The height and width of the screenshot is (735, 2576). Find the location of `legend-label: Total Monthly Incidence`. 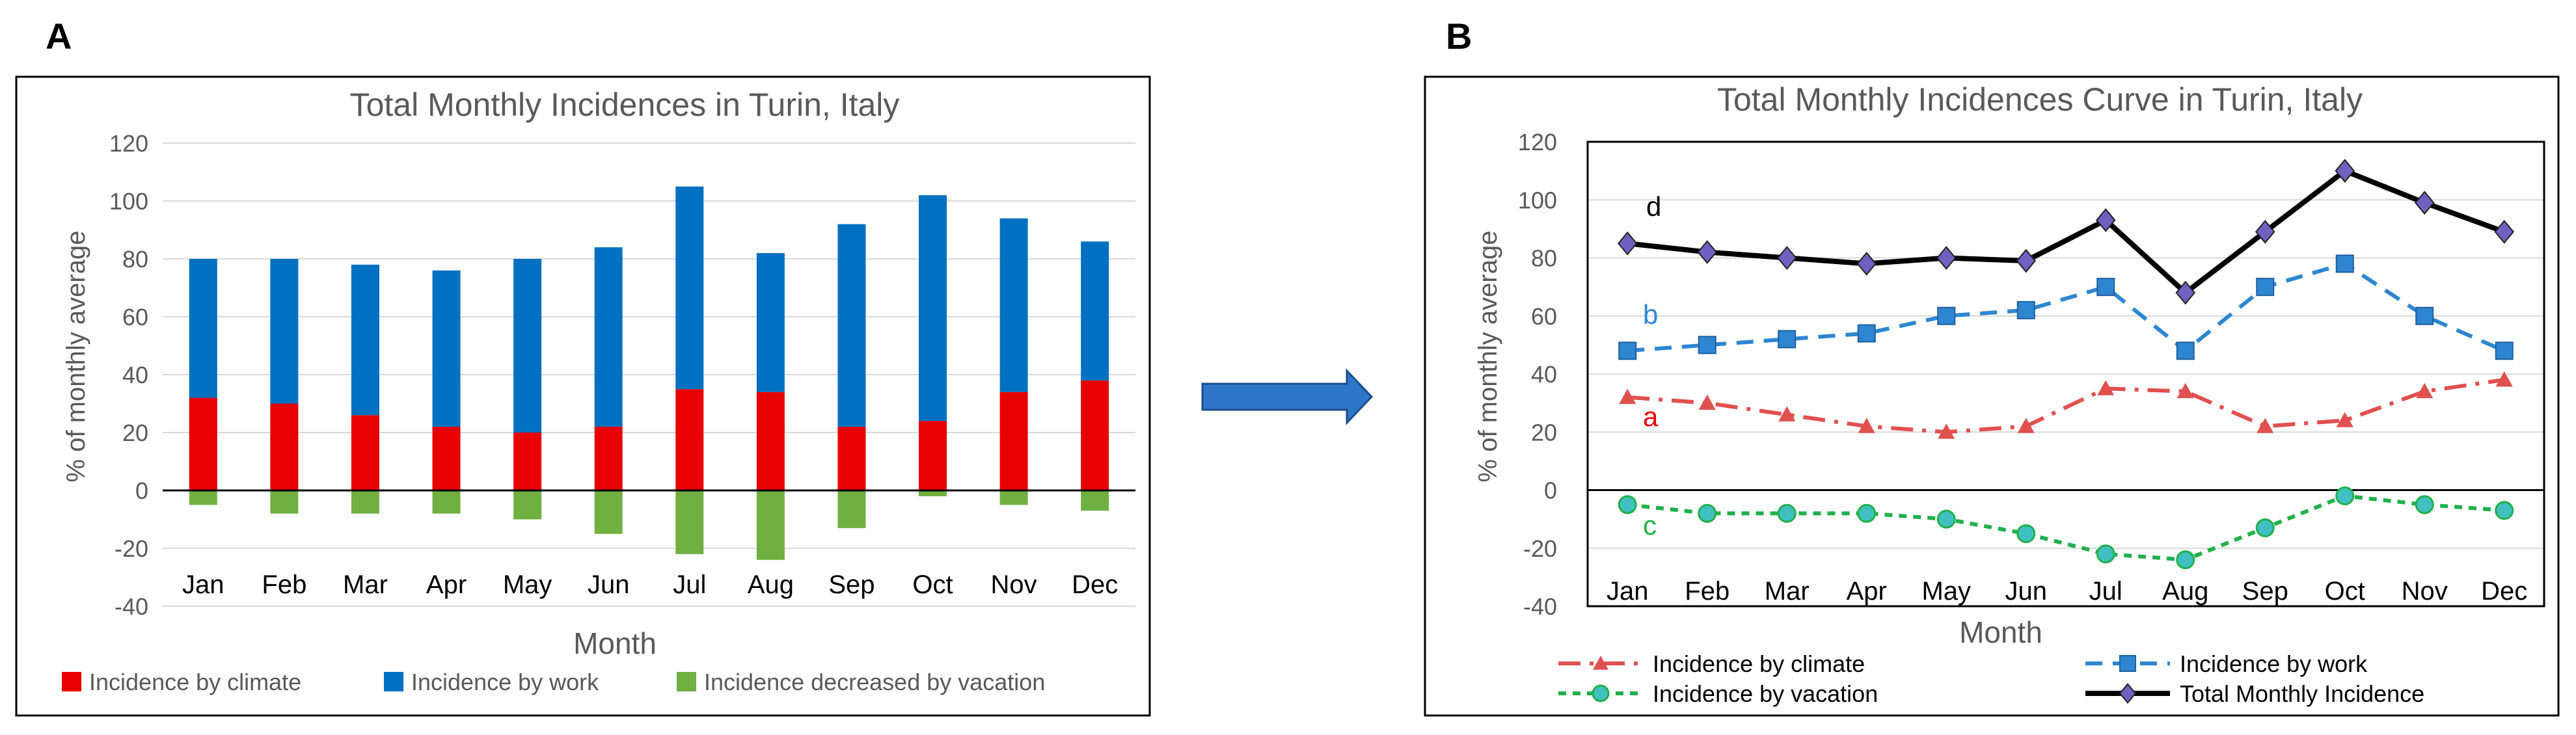

legend-label: Total Monthly Incidence is located at coordinates (2302, 693).